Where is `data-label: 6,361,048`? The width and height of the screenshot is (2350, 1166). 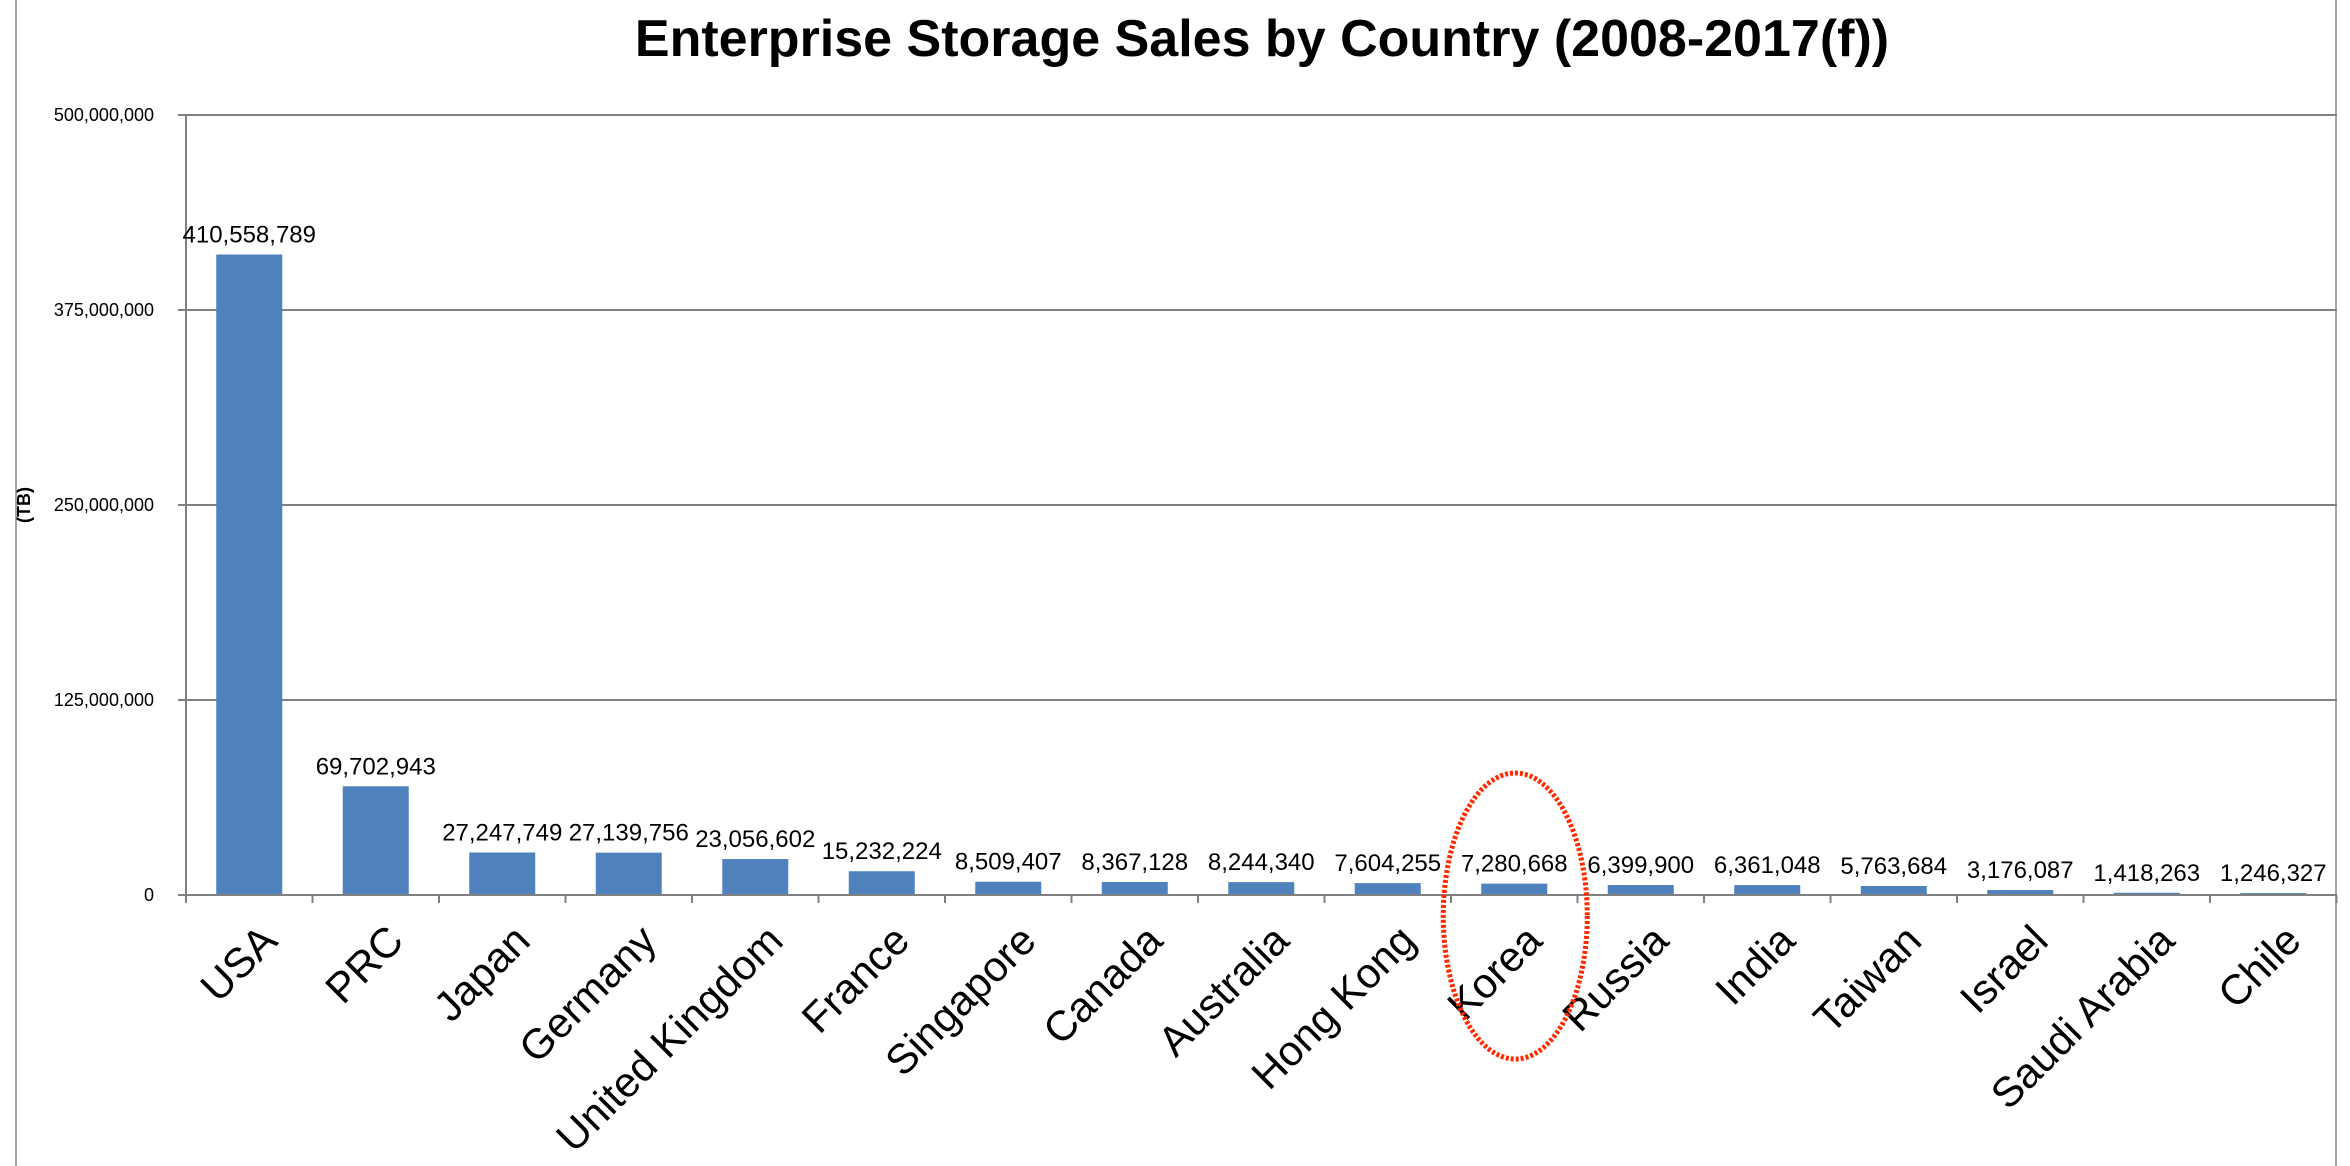
data-label: 6,361,048 is located at coordinates (1767, 865).